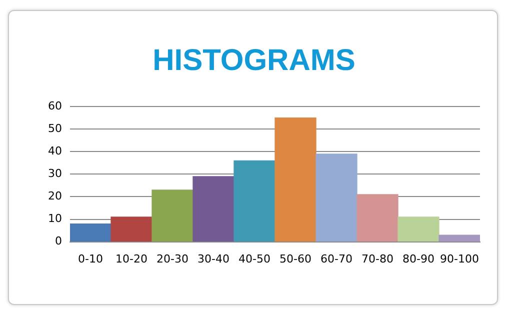  Describe the element at coordinates (90, 259) in the screenshot. I see `x-tick-label: 0-10` at that location.